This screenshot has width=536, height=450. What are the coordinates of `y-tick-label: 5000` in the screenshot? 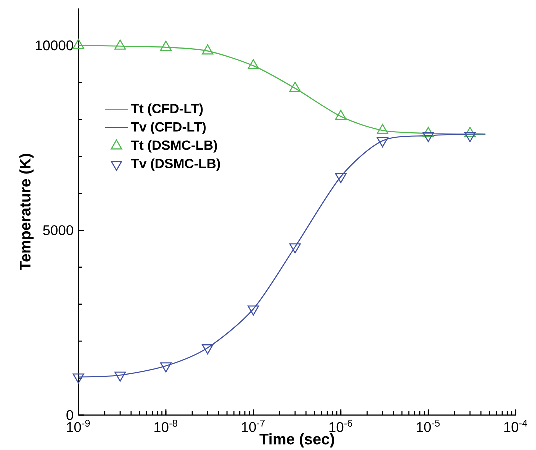 It's located at (58, 231).